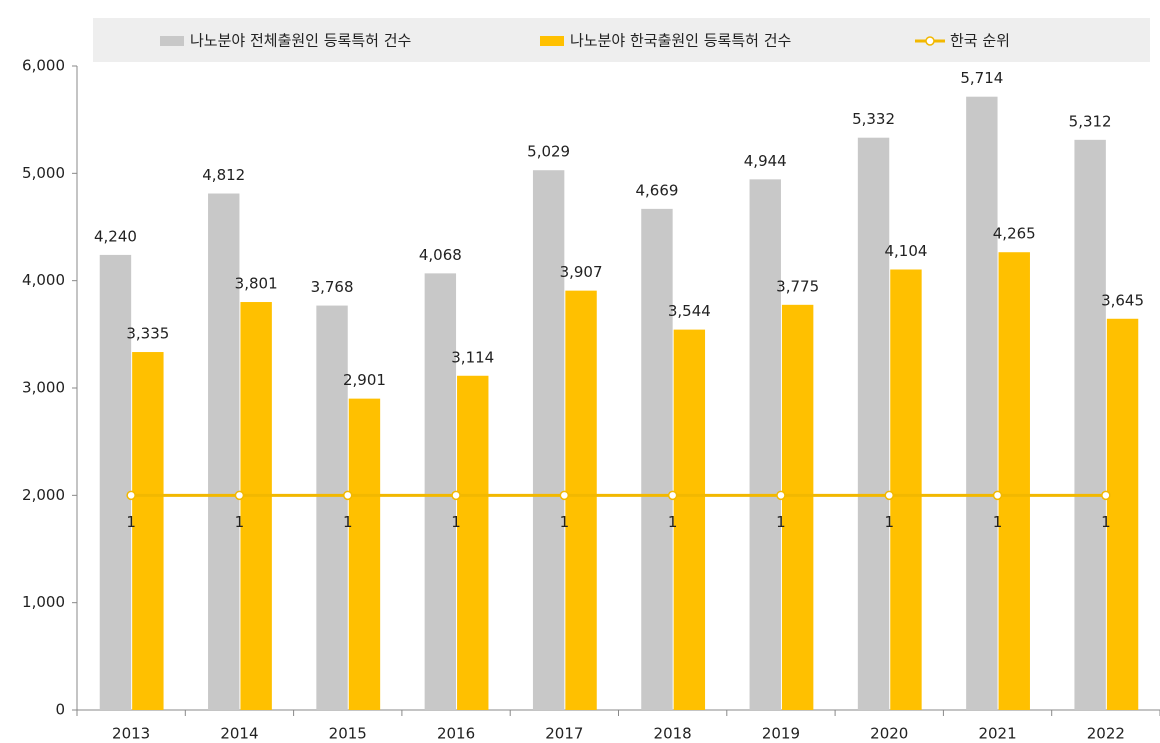  What do you see at coordinates (656, 190) in the screenshot?
I see `value-label: 4,669` at bounding box center [656, 190].